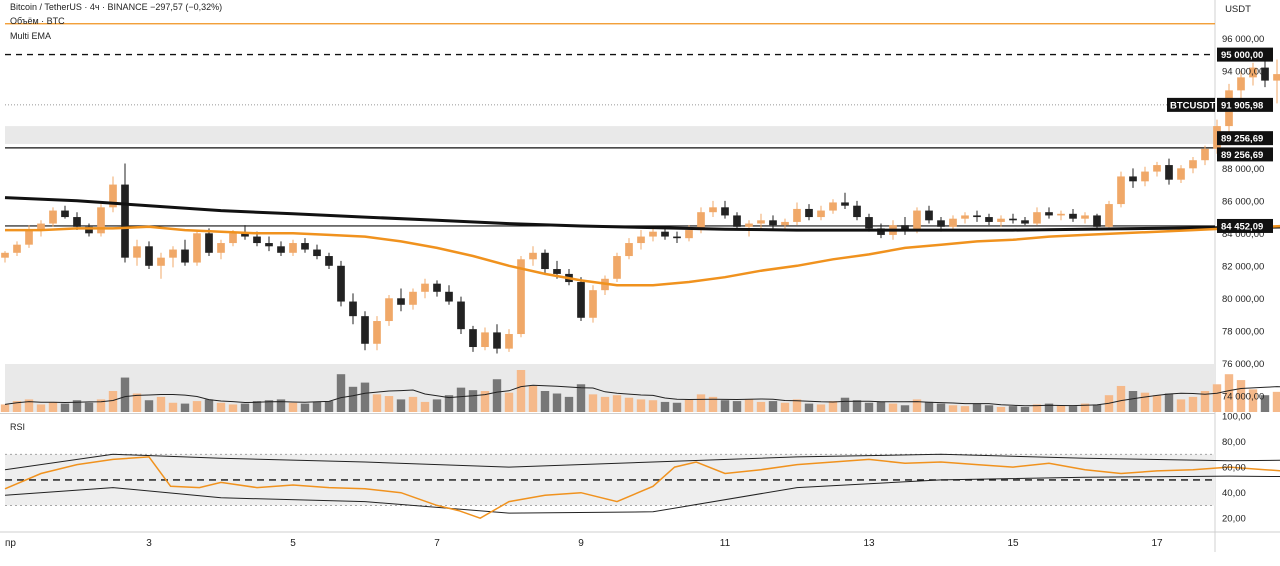  What do you see at coordinates (1234, 493) in the screenshot?
I see `rsi-tick-label: 40,00` at bounding box center [1234, 493].